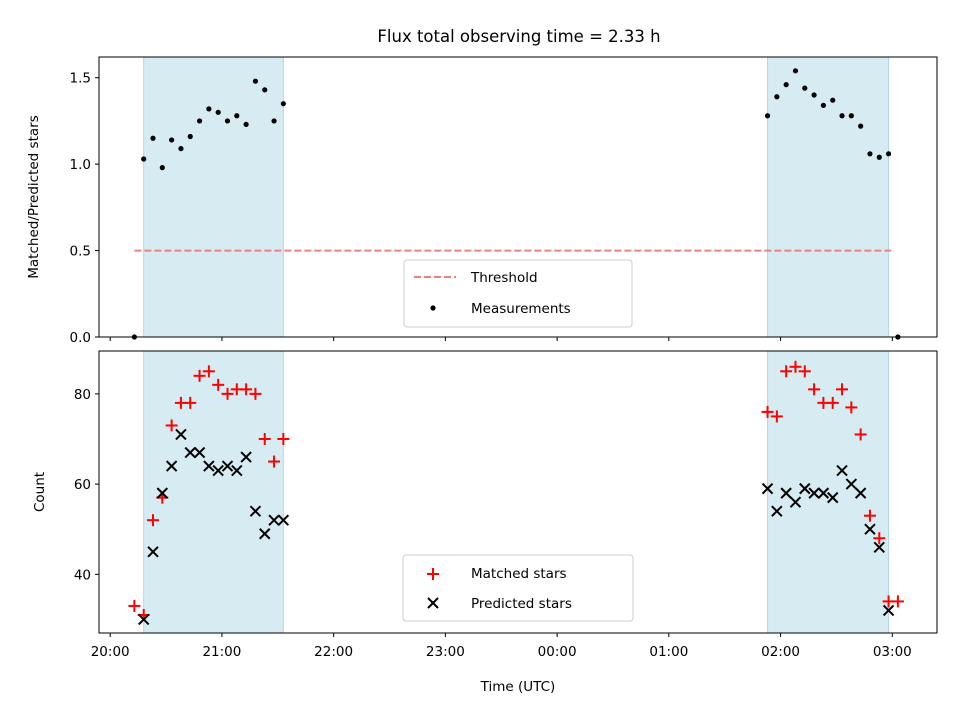 Image resolution: width=960 pixels, height=720 pixels. I want to click on x-axis-label: Time (UTC), so click(518, 687).